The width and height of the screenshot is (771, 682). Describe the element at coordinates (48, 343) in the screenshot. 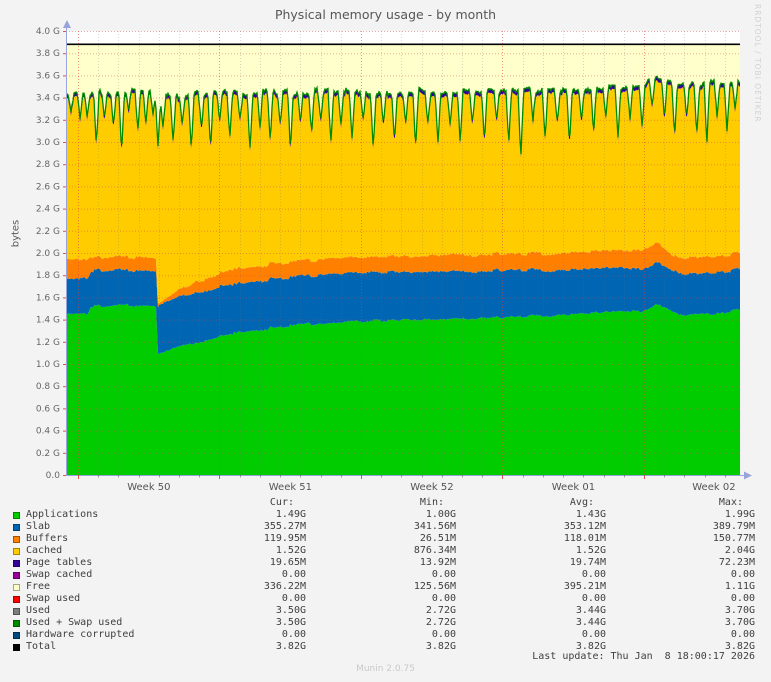

I see `y-tick-label: 1.2 G` at that location.